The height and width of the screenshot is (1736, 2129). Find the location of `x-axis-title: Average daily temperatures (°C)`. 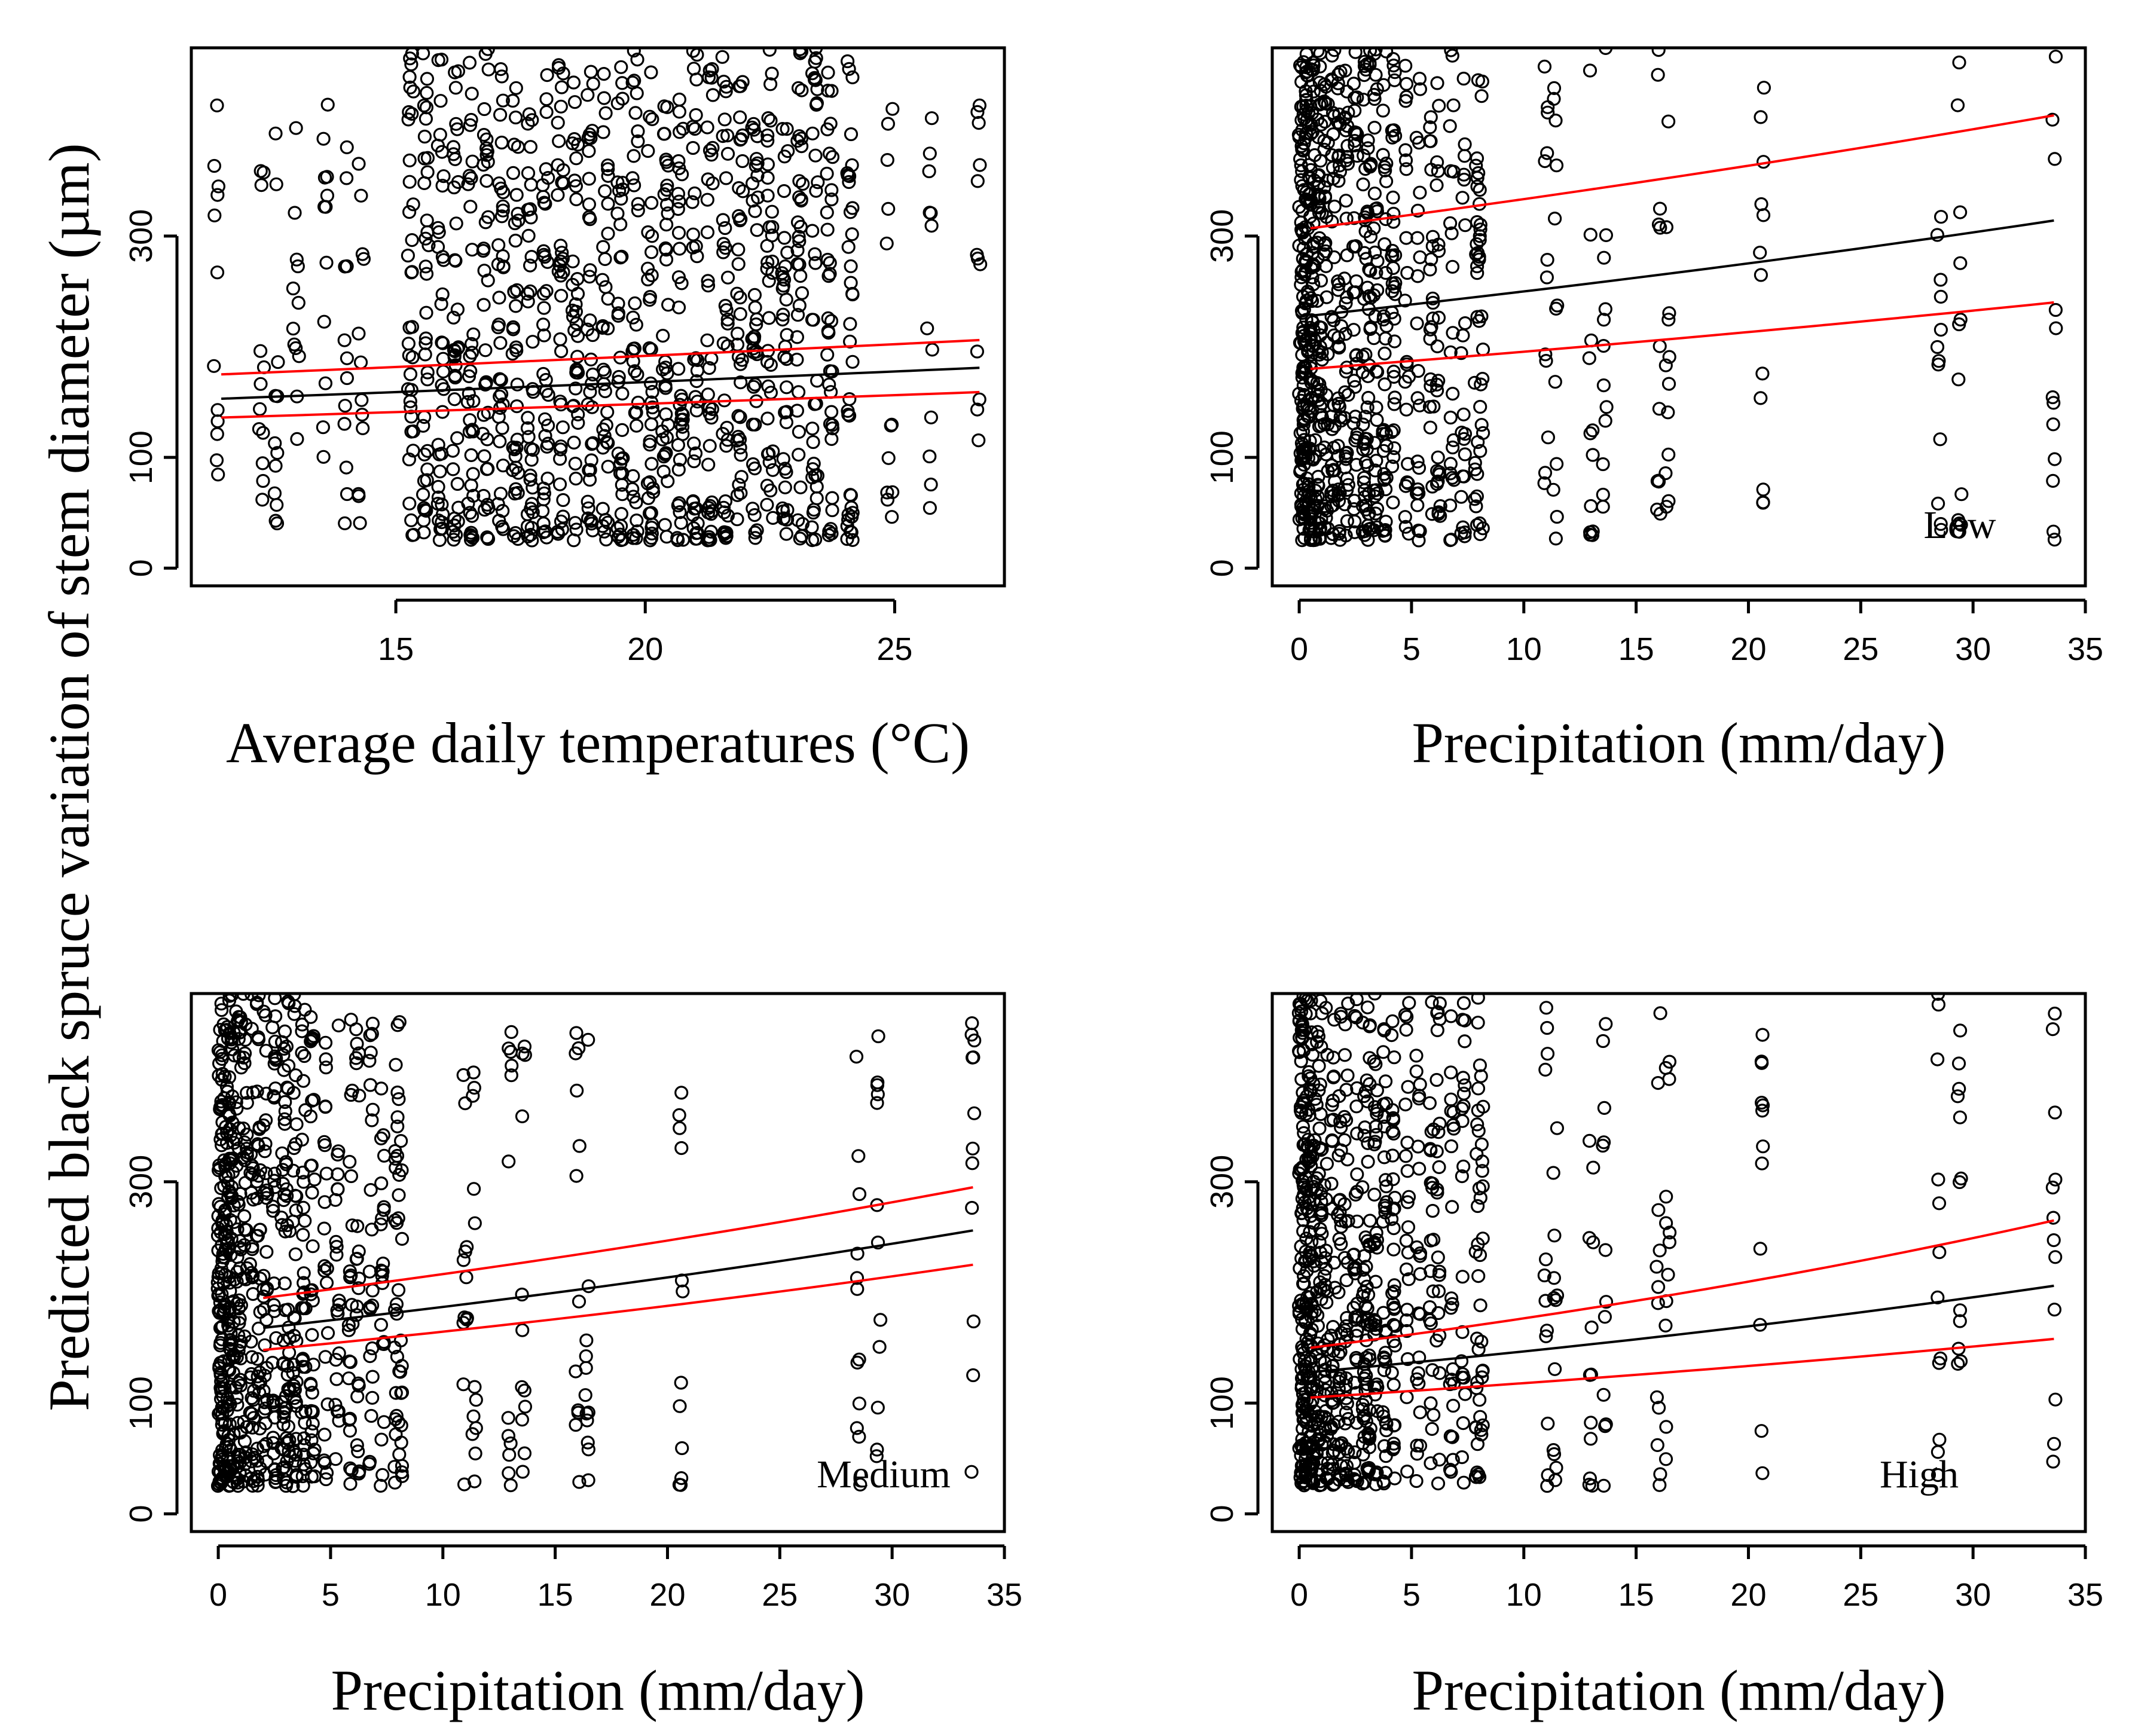

x-axis-title: Average daily temperatures (°C) is located at coordinates (598, 743).